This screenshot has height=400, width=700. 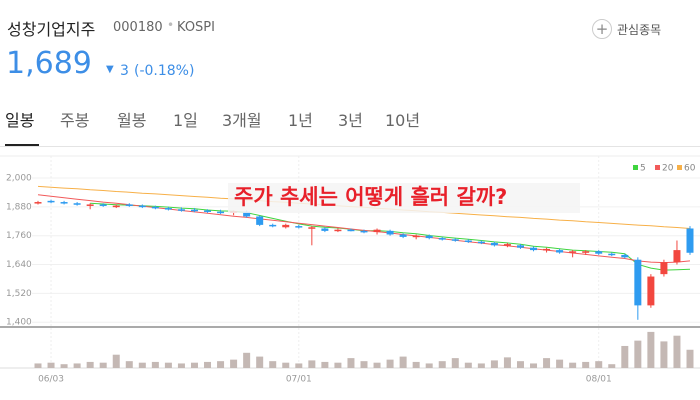 I want to click on tab: 10년, so click(x=403, y=120).